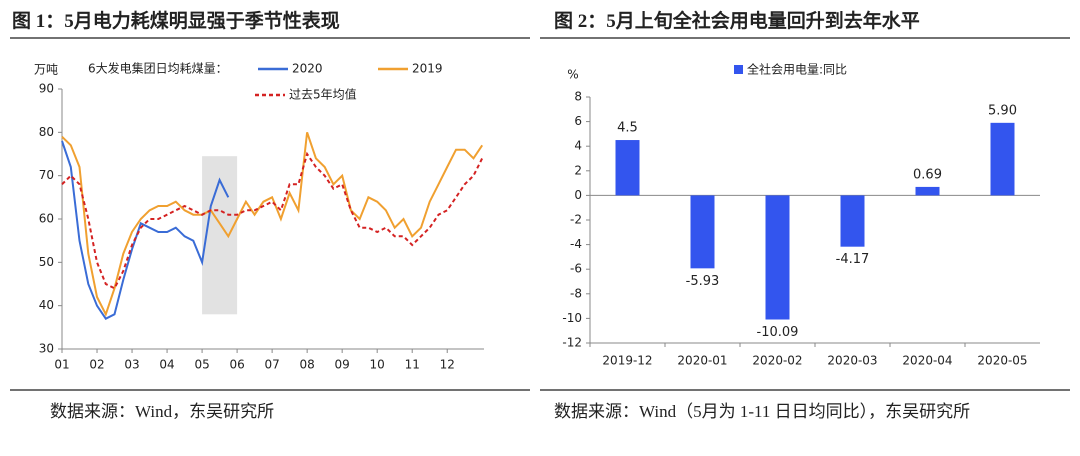 The image size is (1080, 456). Describe the element at coordinates (627, 128) in the screenshot. I see `value-label: 4.5` at that location.